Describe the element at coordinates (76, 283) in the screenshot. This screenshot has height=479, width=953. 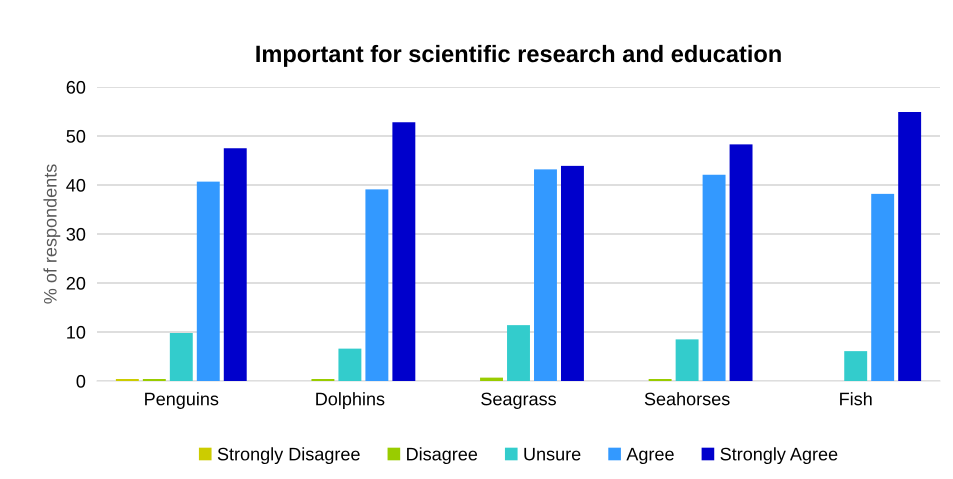
I see `y-tick-label: 20` at that location.